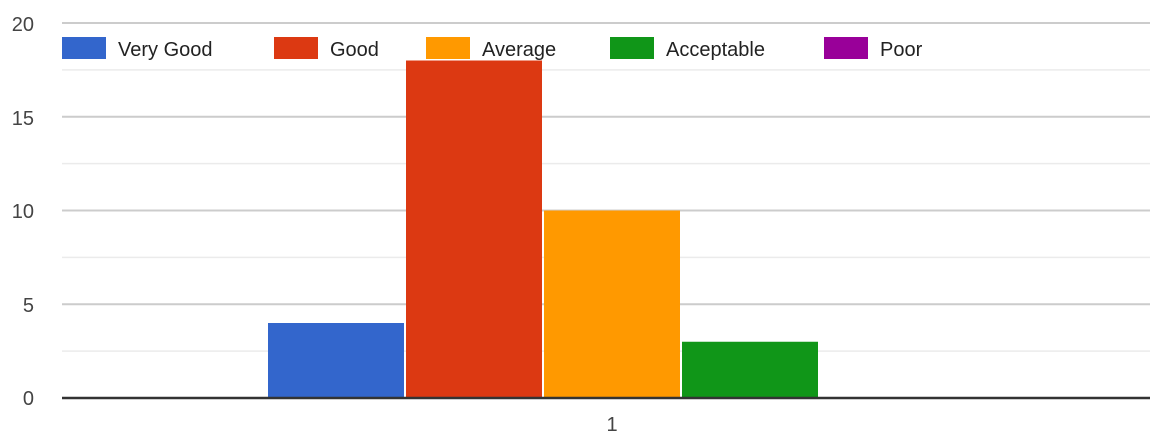 Image resolution: width=1157 pixels, height=439 pixels. What do you see at coordinates (336, 360) in the screenshot?
I see `bar-very-good` at bounding box center [336, 360].